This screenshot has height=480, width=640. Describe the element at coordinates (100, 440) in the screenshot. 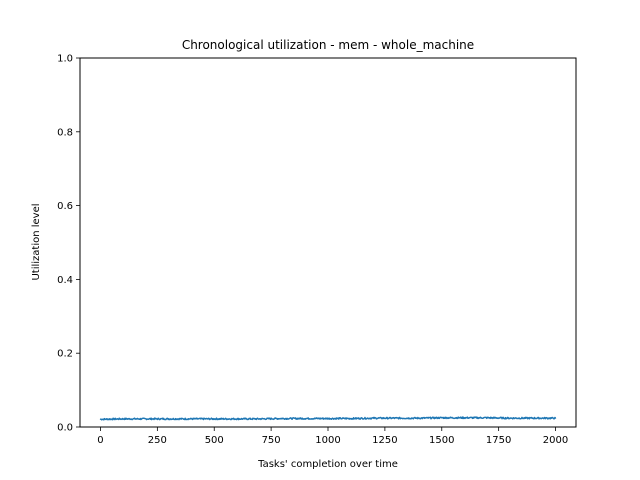

I see `x-tick-label: 0` at that location.